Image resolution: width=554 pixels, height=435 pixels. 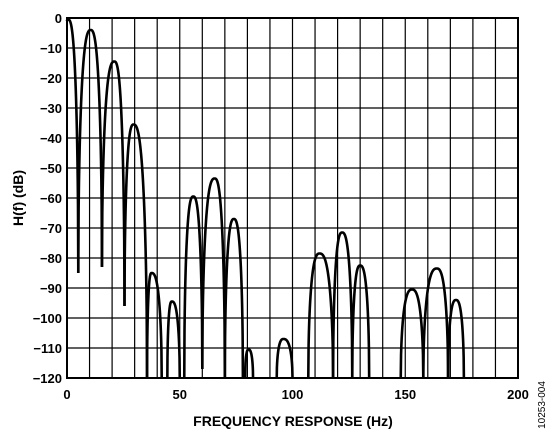 I want to click on y-tick-label: 0, so click(x=58, y=18).